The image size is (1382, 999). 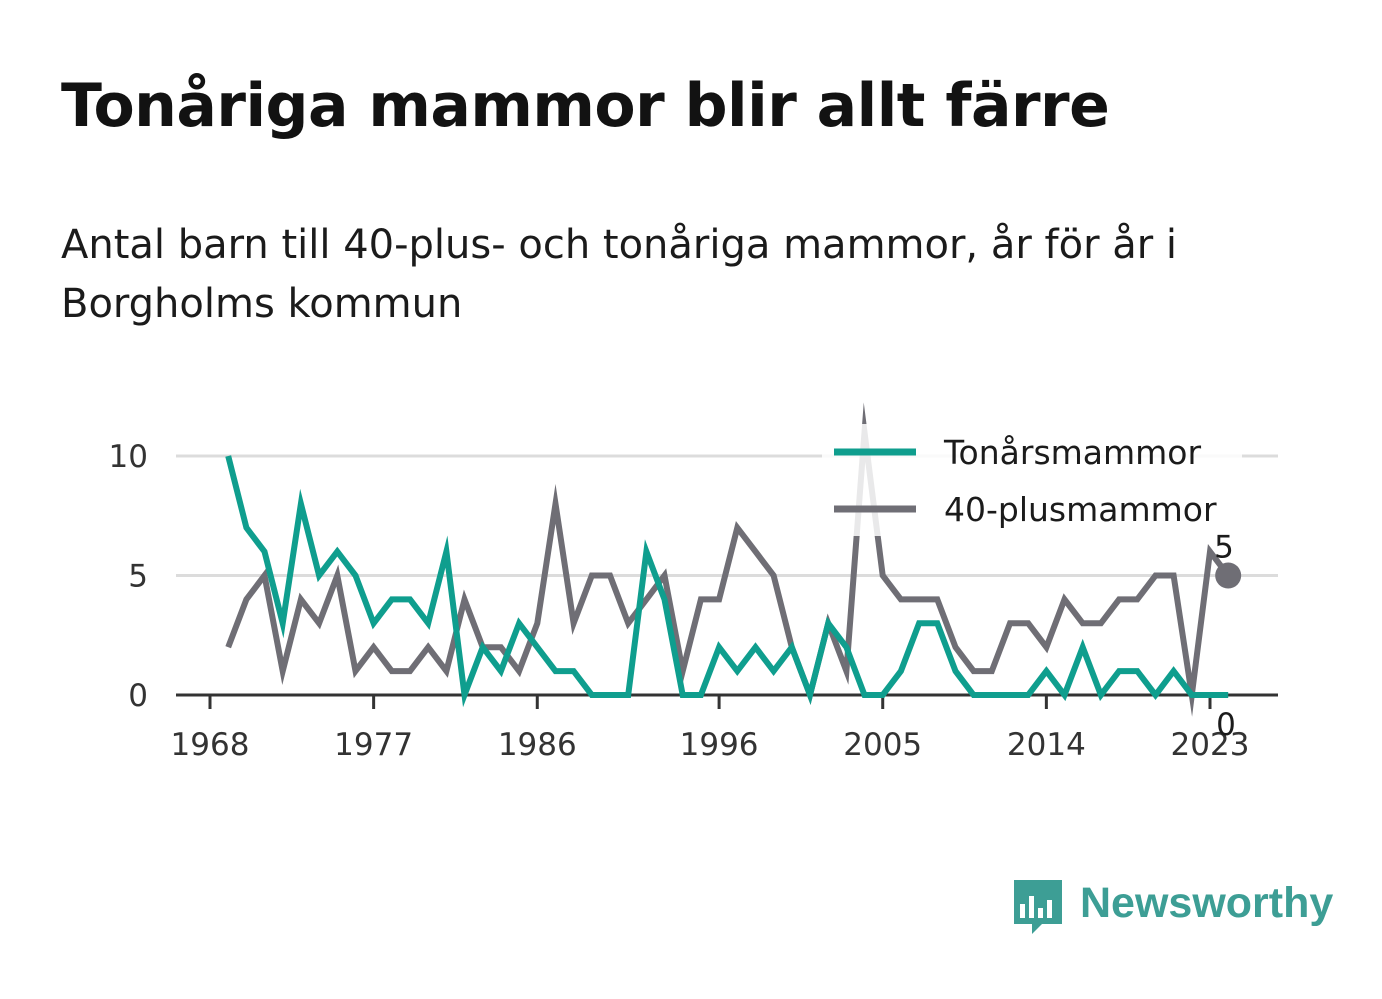 What do you see at coordinates (128, 457) in the screenshot?
I see `y-tick-label: 10` at bounding box center [128, 457].